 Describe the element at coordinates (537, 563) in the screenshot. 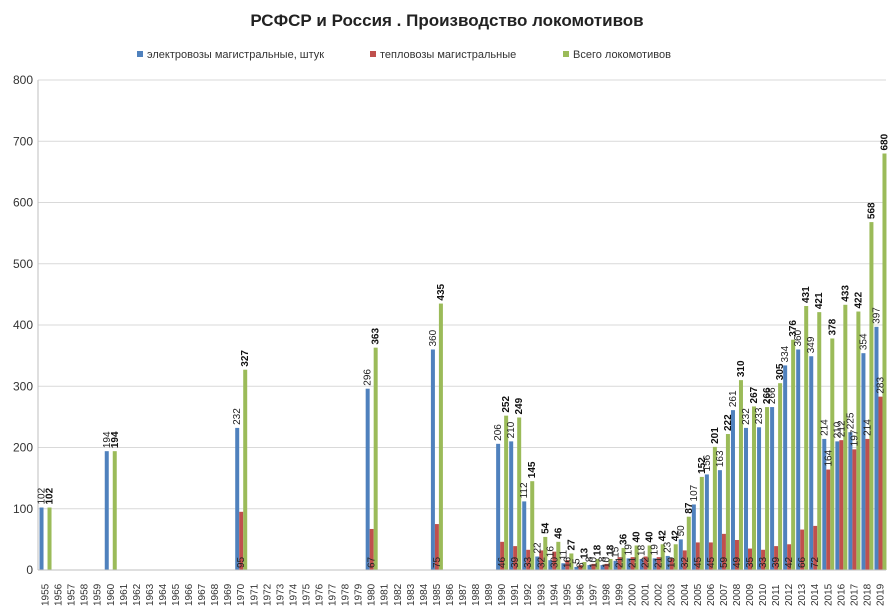

I see `bar-0-1993` at that location.